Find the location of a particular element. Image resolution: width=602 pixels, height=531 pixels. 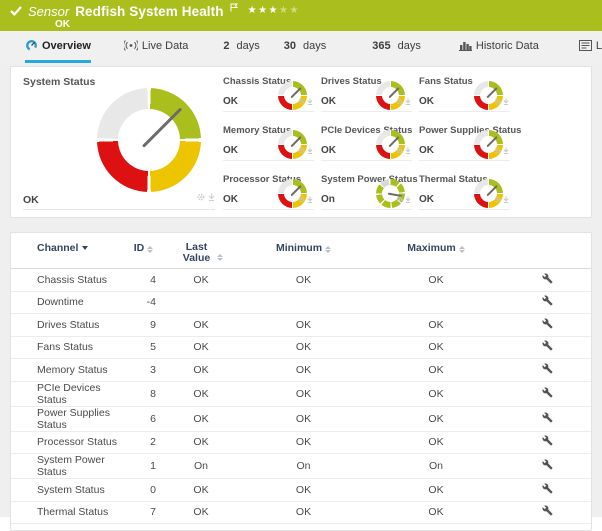

channel-name: Drives Status is located at coordinates (66, 325).